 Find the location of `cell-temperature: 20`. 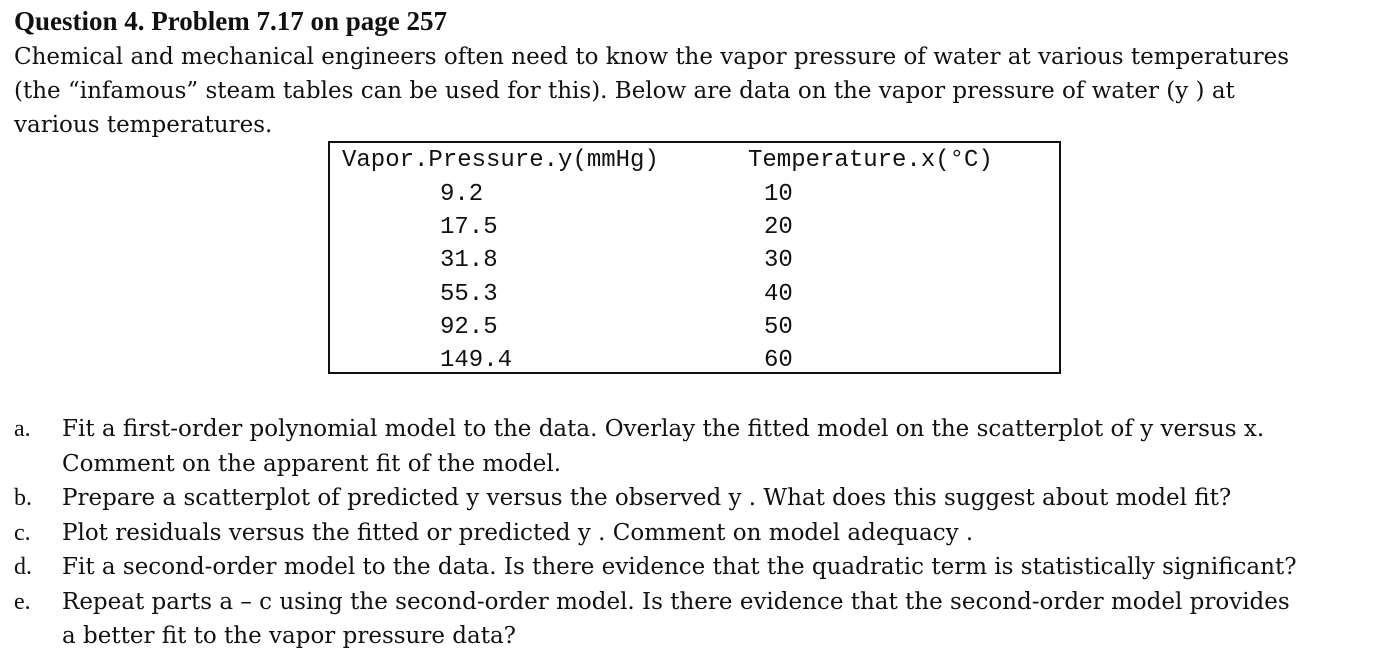

cell-temperature: 20 is located at coordinates (778, 228).